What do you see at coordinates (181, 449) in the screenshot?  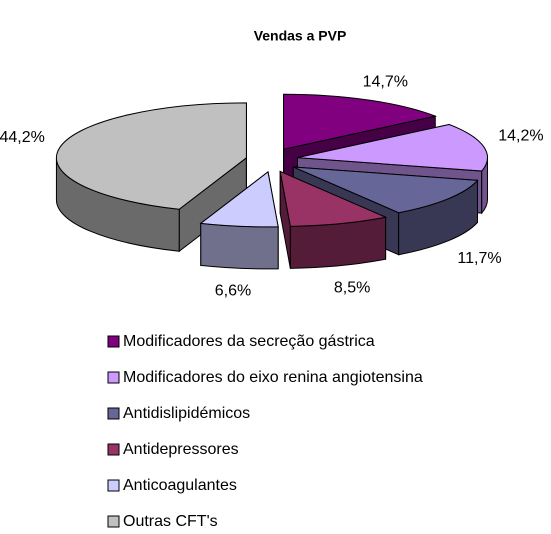 I see `legend-label: Antidepressores` at bounding box center [181, 449].